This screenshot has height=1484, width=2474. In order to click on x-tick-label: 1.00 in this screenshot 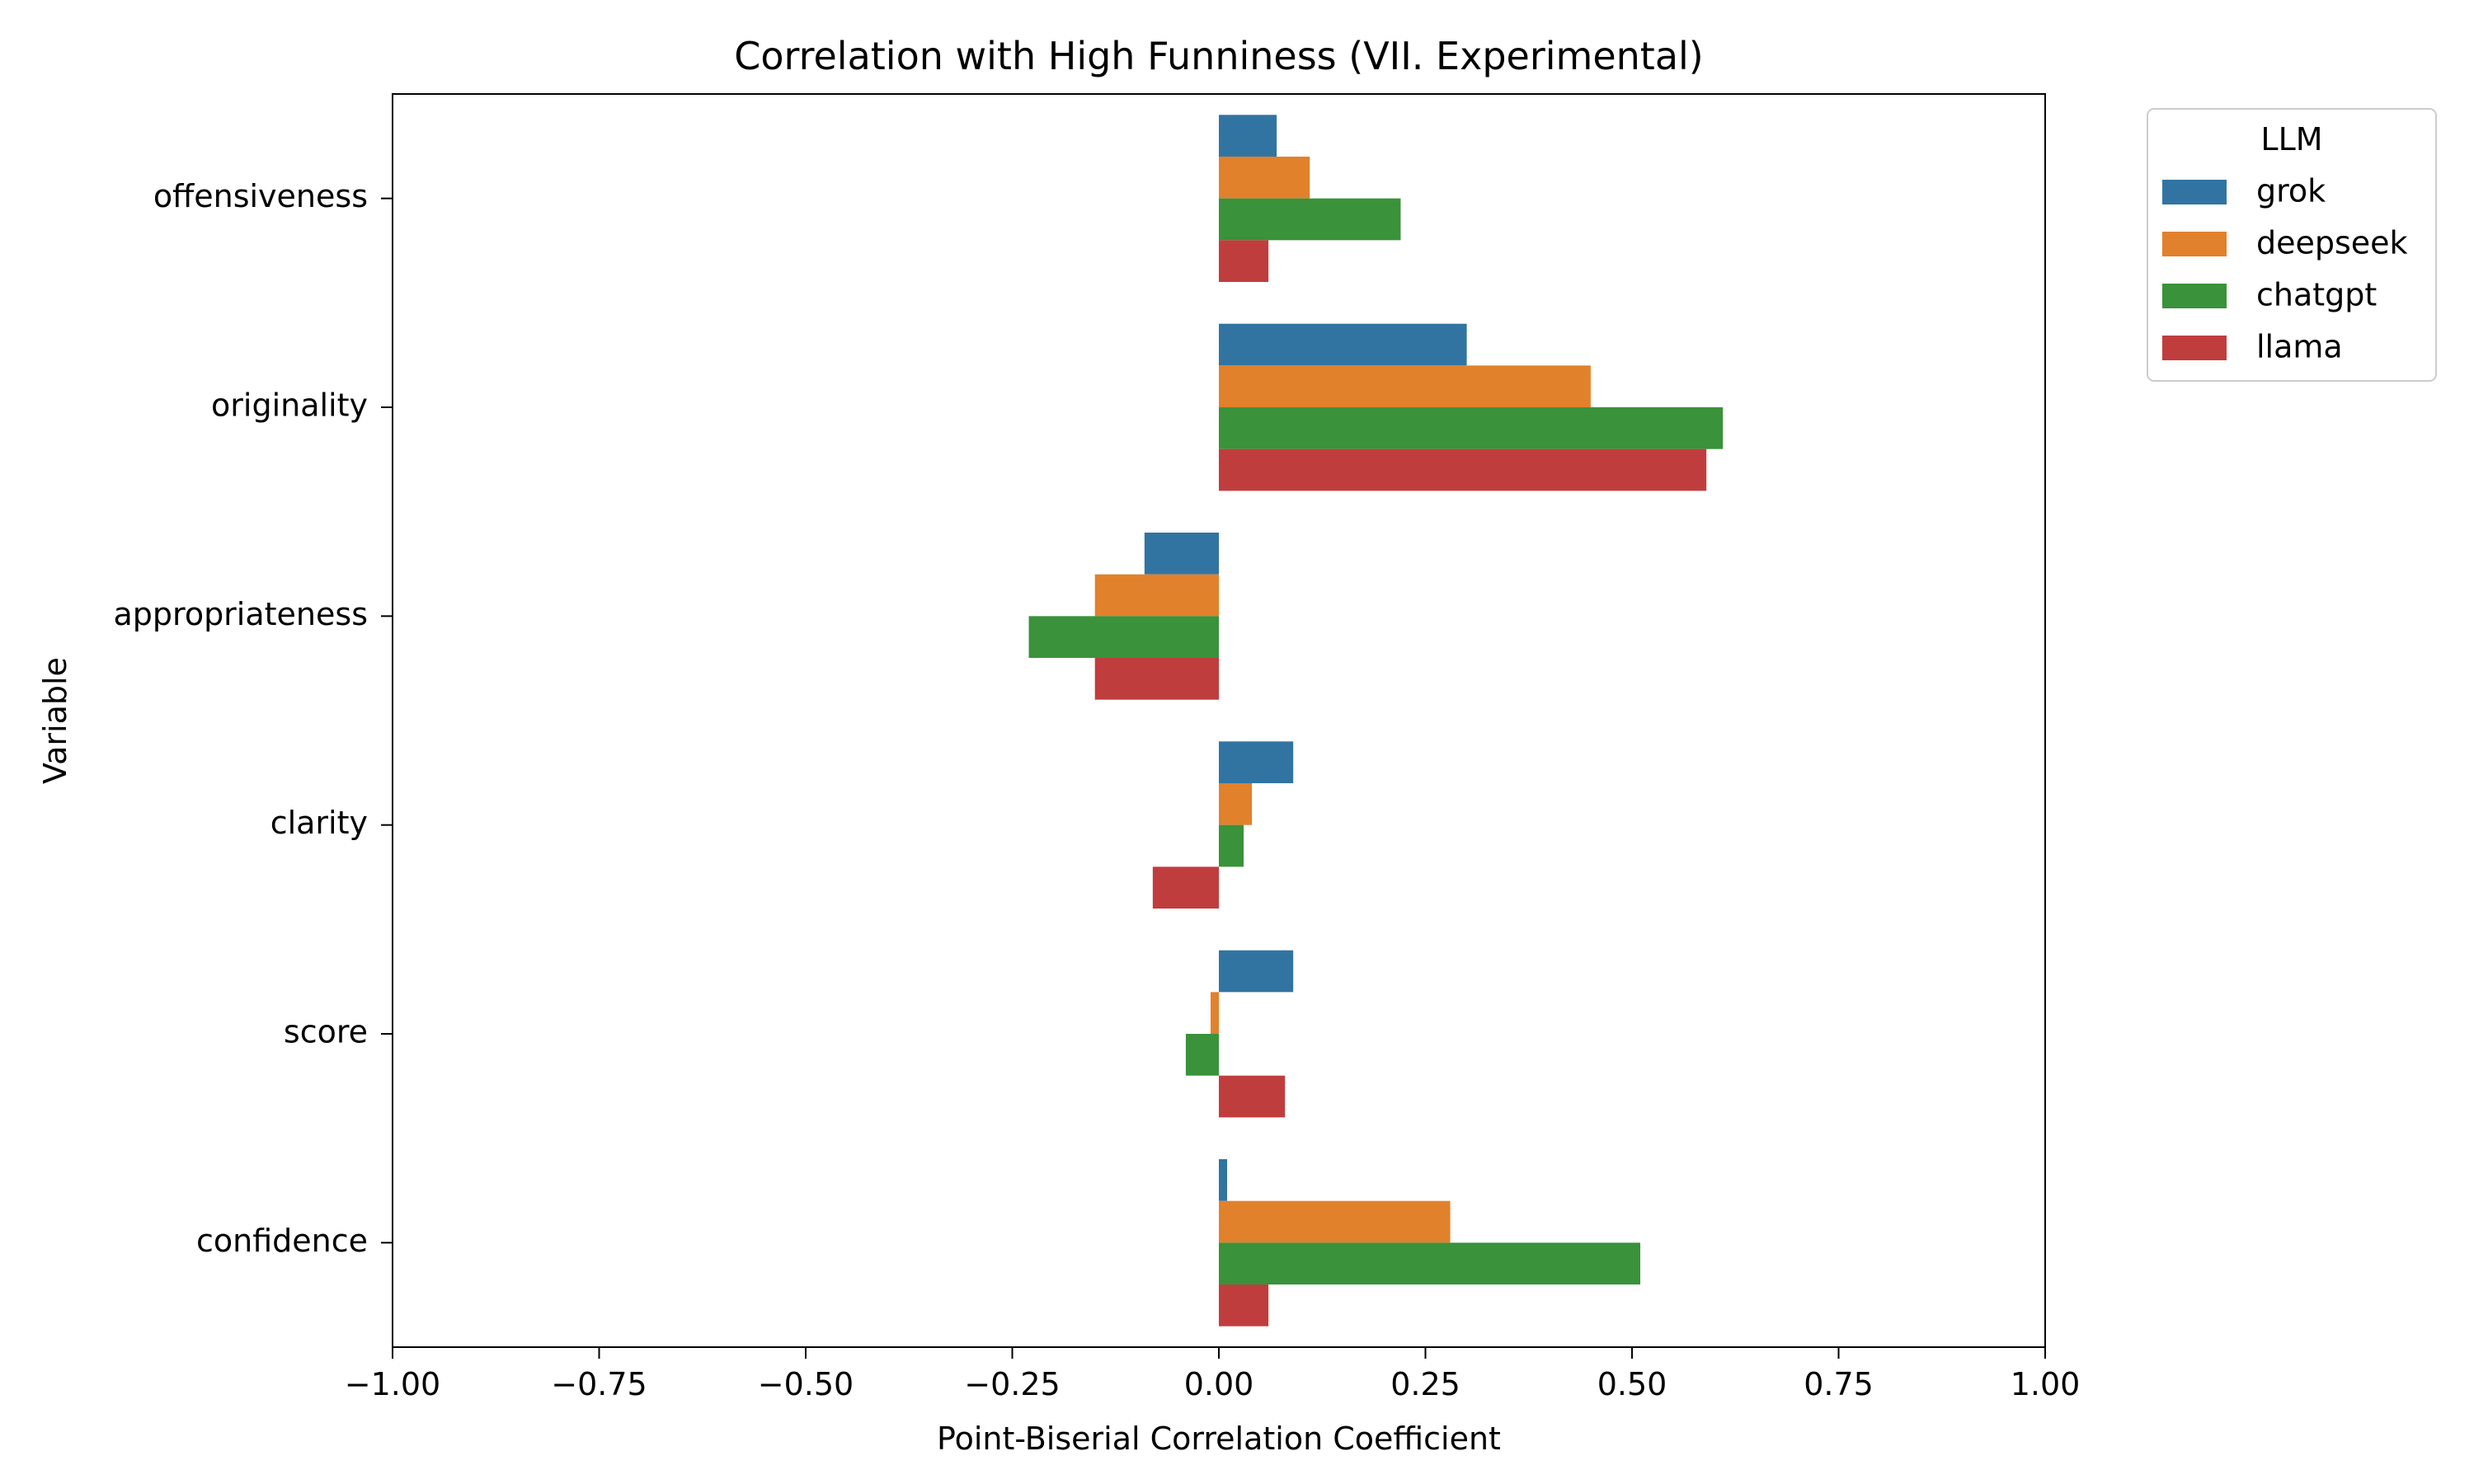, I will do `click(2046, 1384)`.